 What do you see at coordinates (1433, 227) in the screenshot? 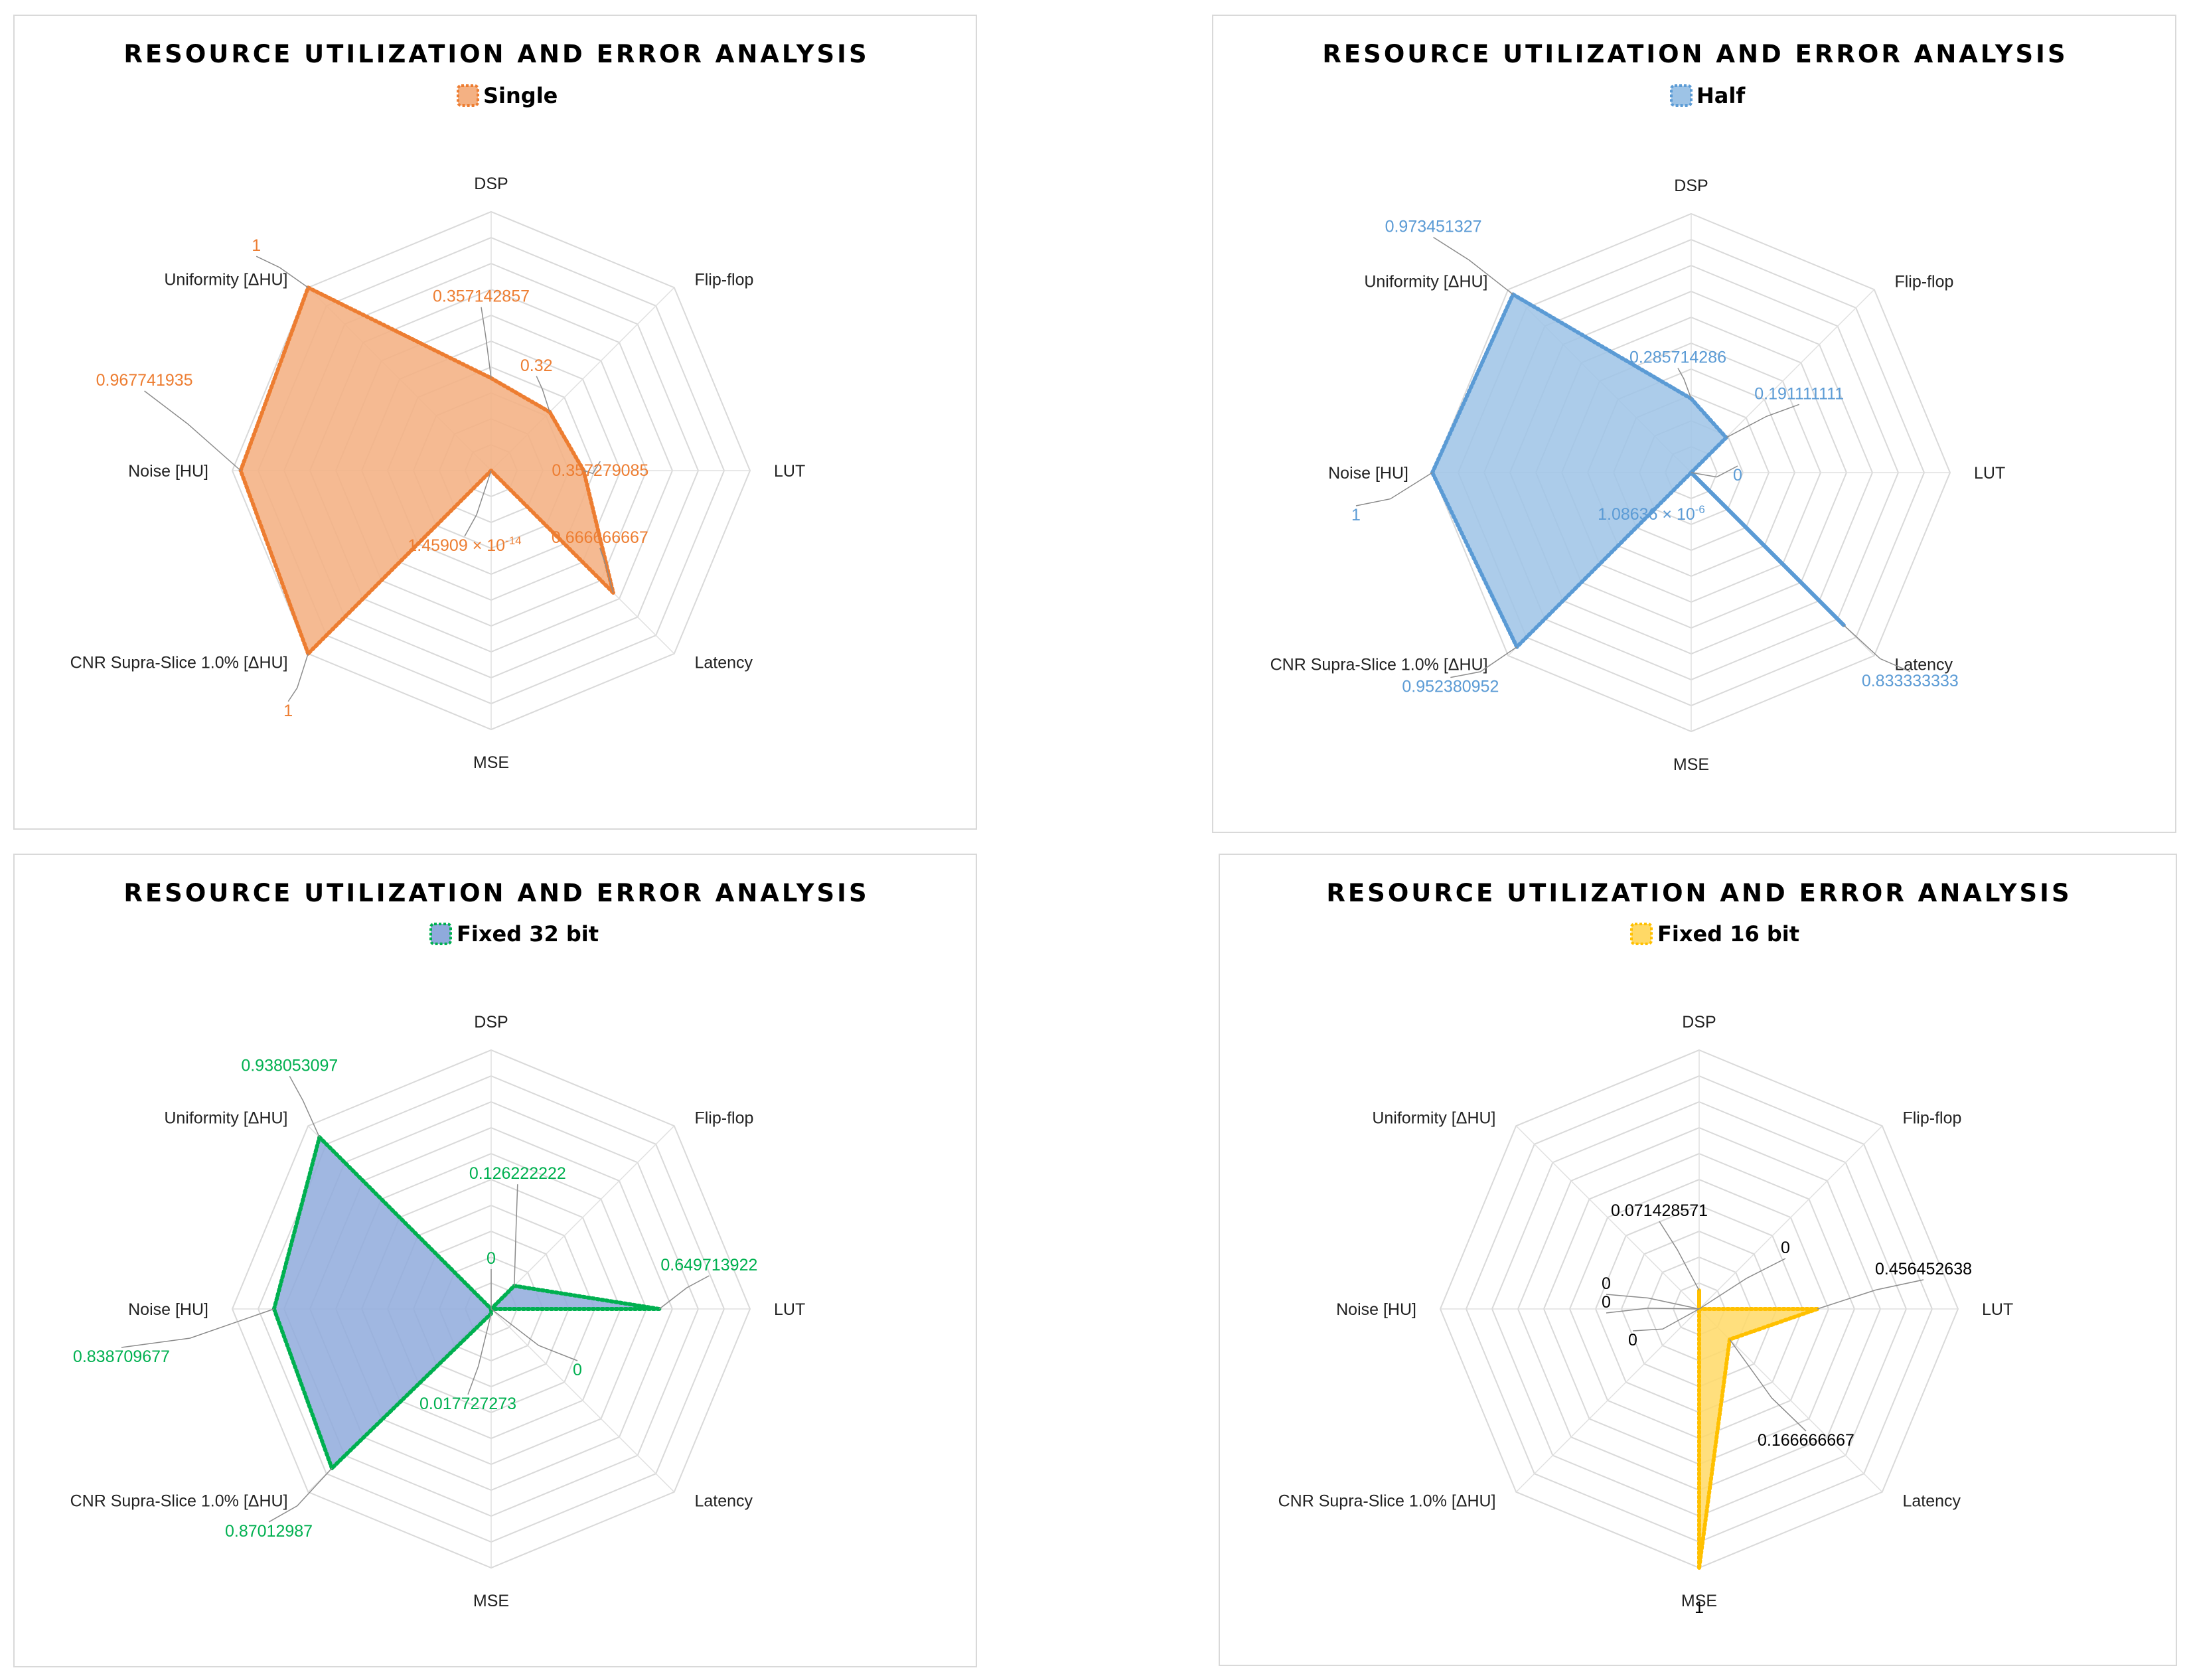
I see `data-label: 0.973451327` at bounding box center [1433, 227].